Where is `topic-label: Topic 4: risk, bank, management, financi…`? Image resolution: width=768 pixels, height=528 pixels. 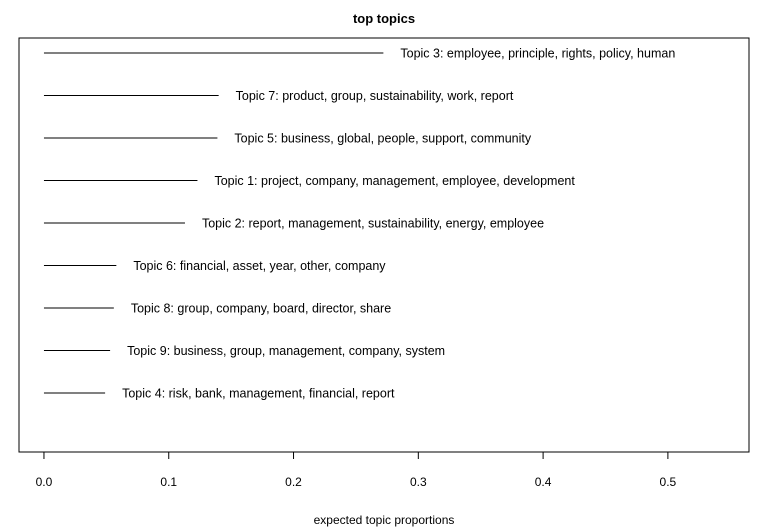
topic-label: Topic 4: risk, bank, management, financi… is located at coordinates (258, 394).